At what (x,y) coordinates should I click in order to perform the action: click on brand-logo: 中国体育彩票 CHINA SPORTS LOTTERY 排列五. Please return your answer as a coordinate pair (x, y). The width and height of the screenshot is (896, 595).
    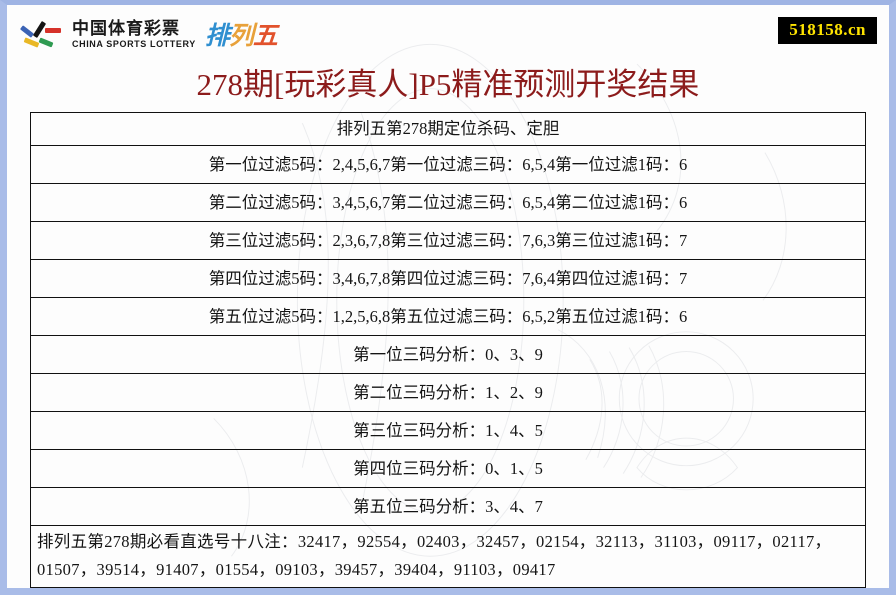
    Looking at the image, I should click on (148, 34).